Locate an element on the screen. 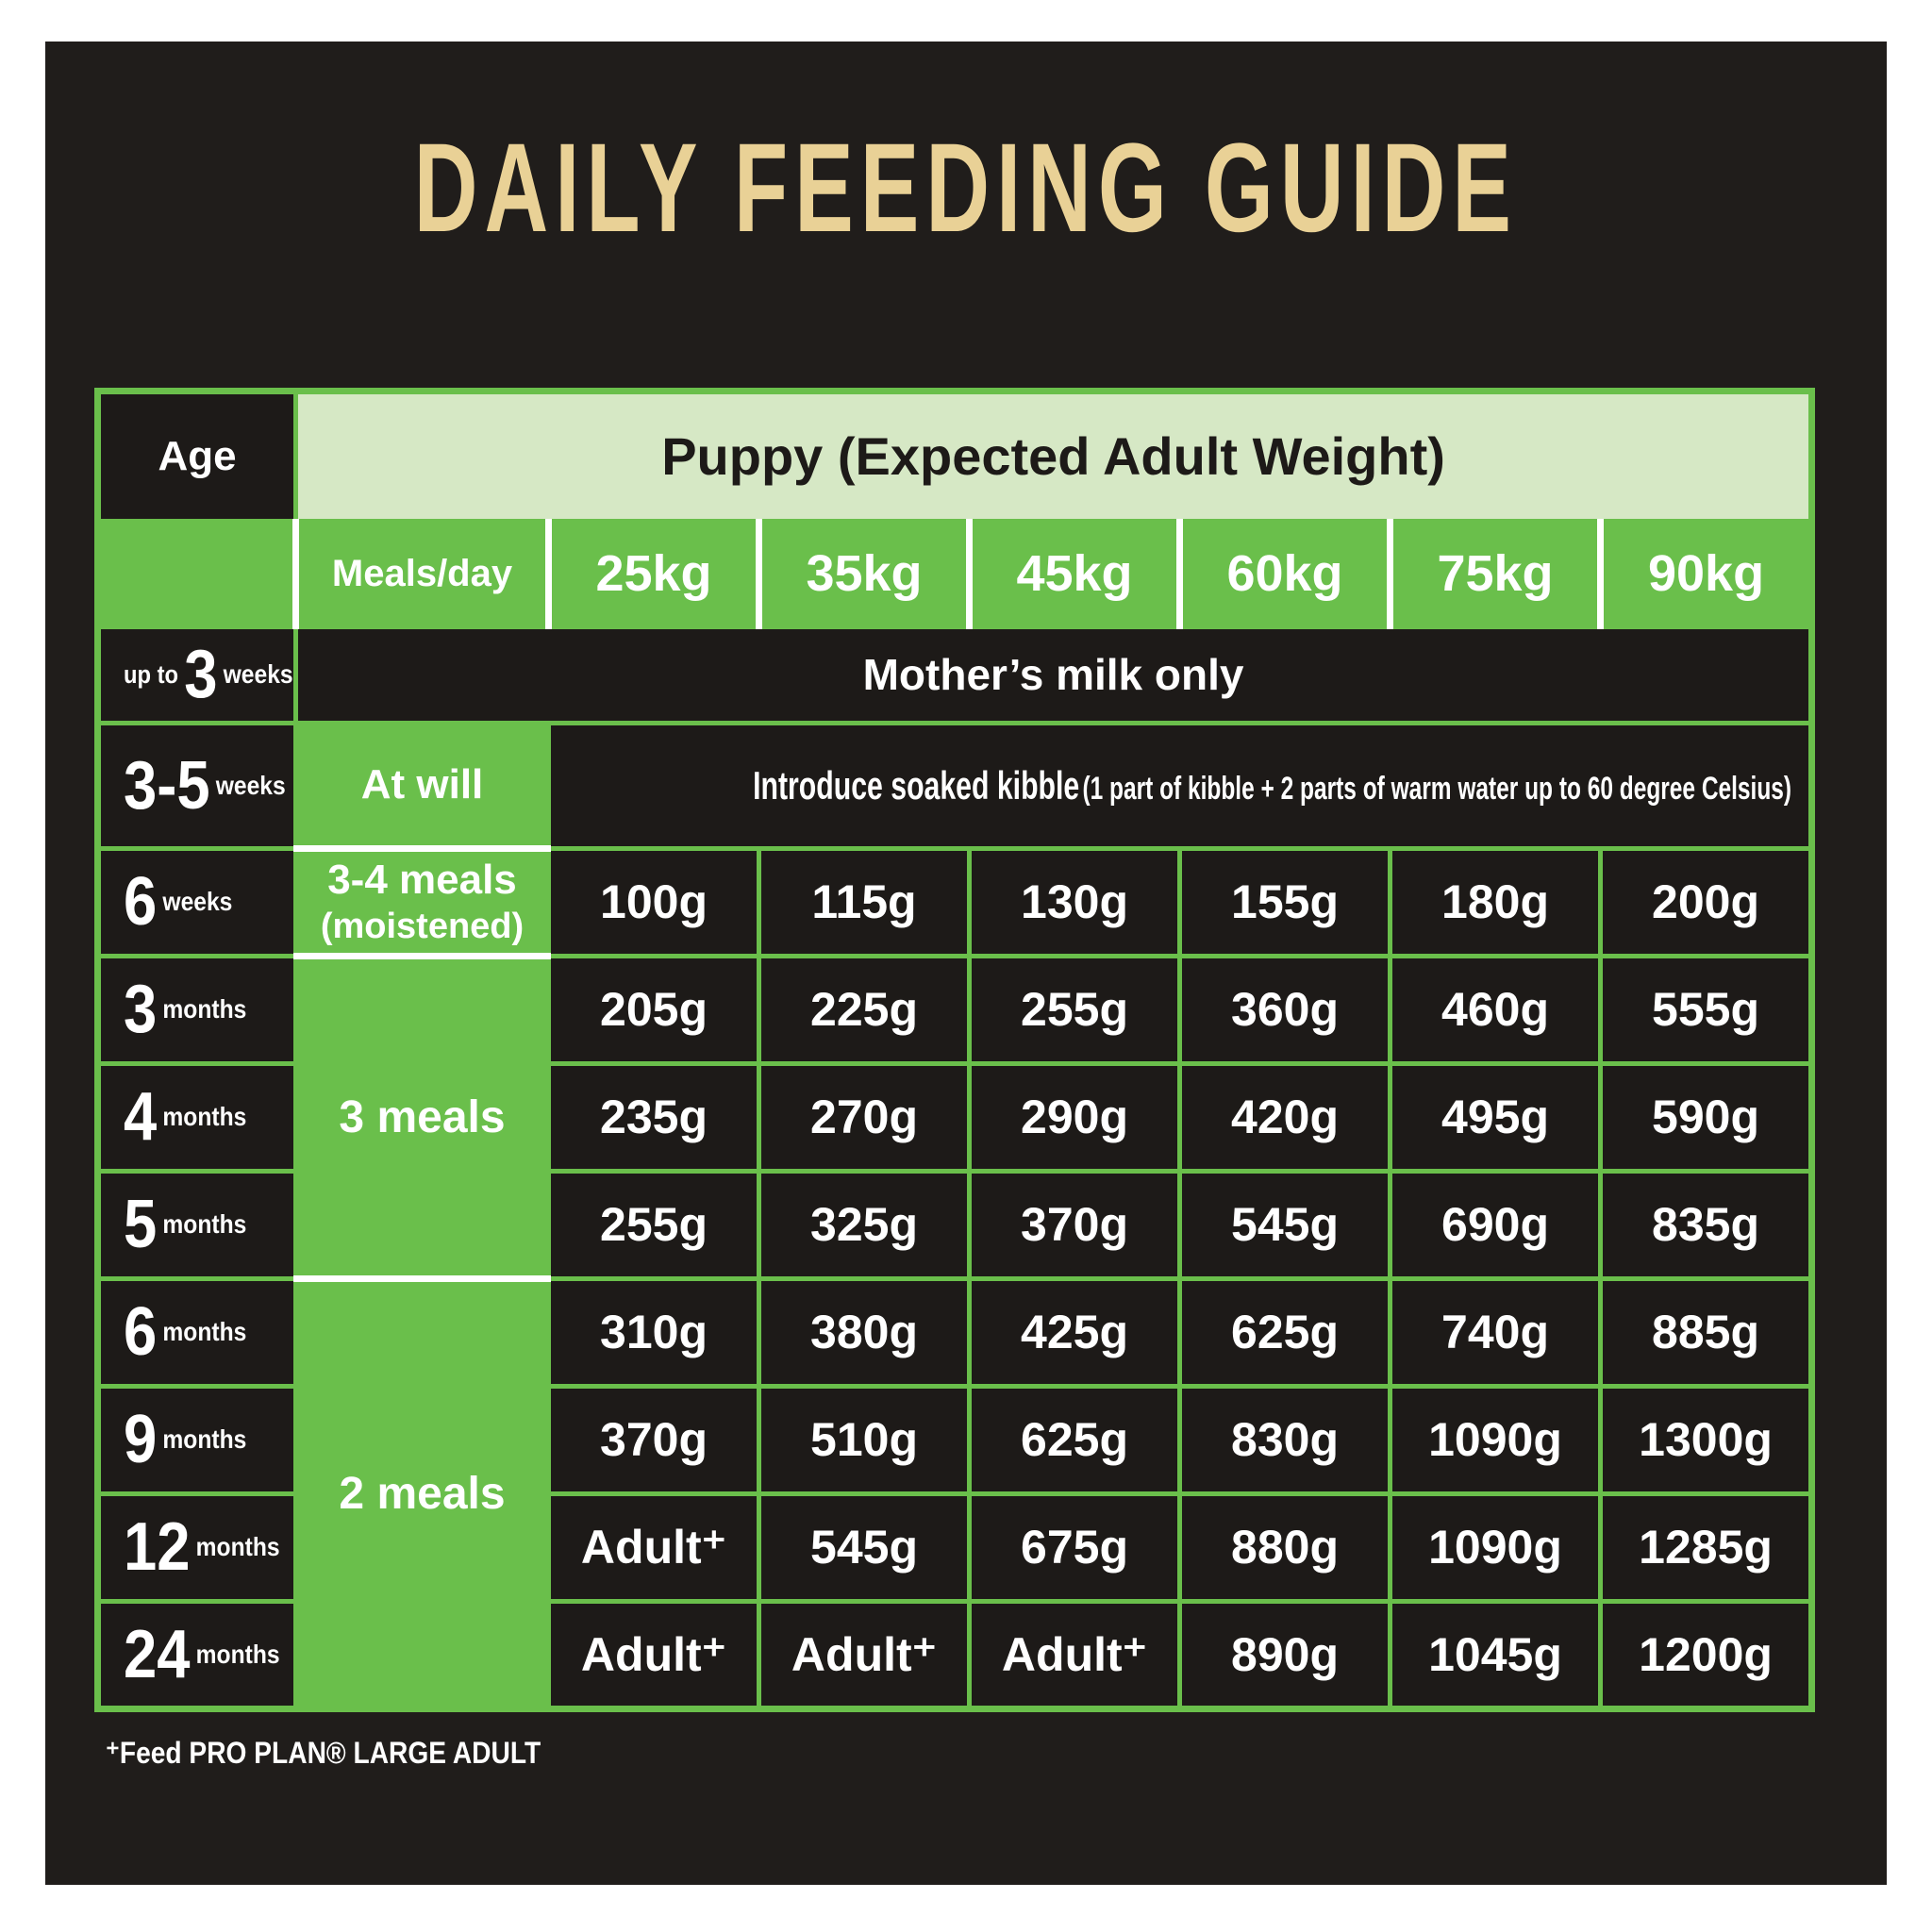 The width and height of the screenshot is (1932, 1932). meals-cell: 3-4 meals (moistened) is located at coordinates (422, 901).